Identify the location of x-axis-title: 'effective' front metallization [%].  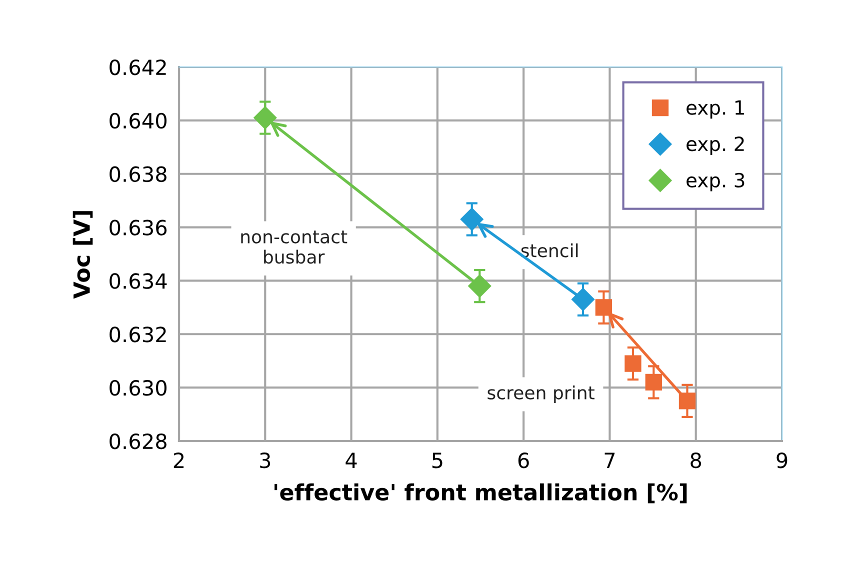
(480, 493).